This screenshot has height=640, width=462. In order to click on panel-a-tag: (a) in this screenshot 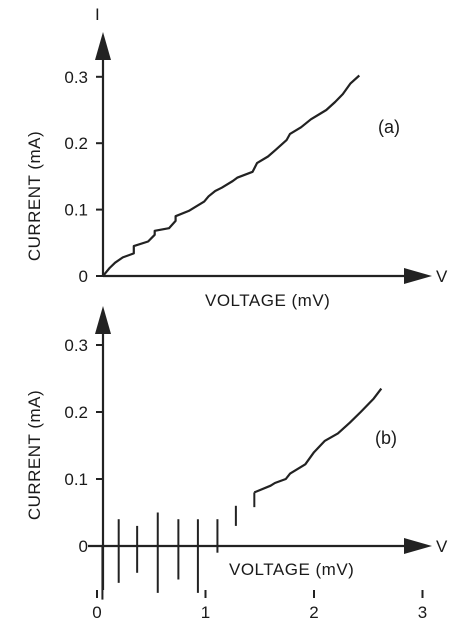, I will do `click(389, 127)`.